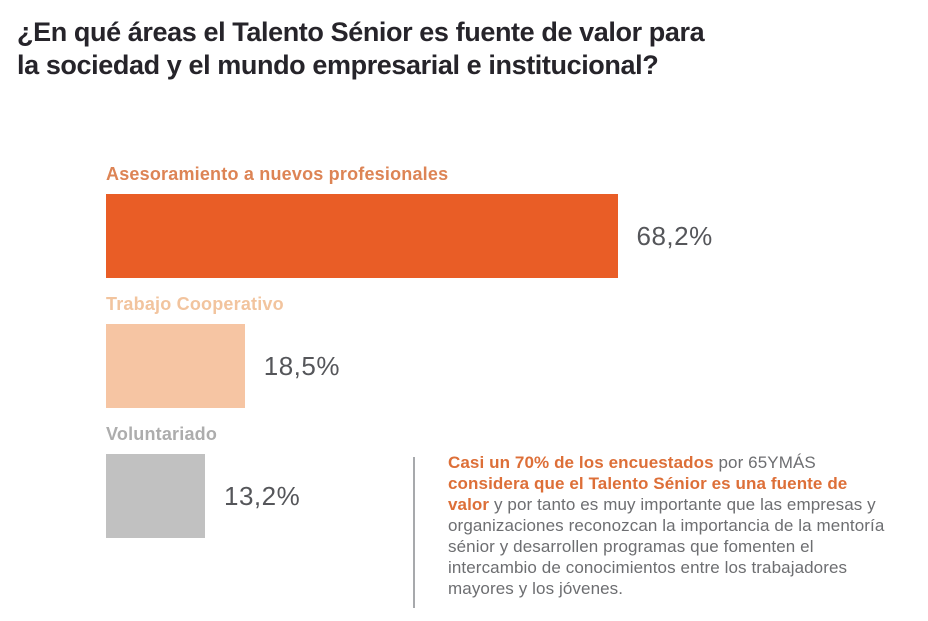 The width and height of the screenshot is (928, 621). I want to click on vertical-divider, so click(414, 532).